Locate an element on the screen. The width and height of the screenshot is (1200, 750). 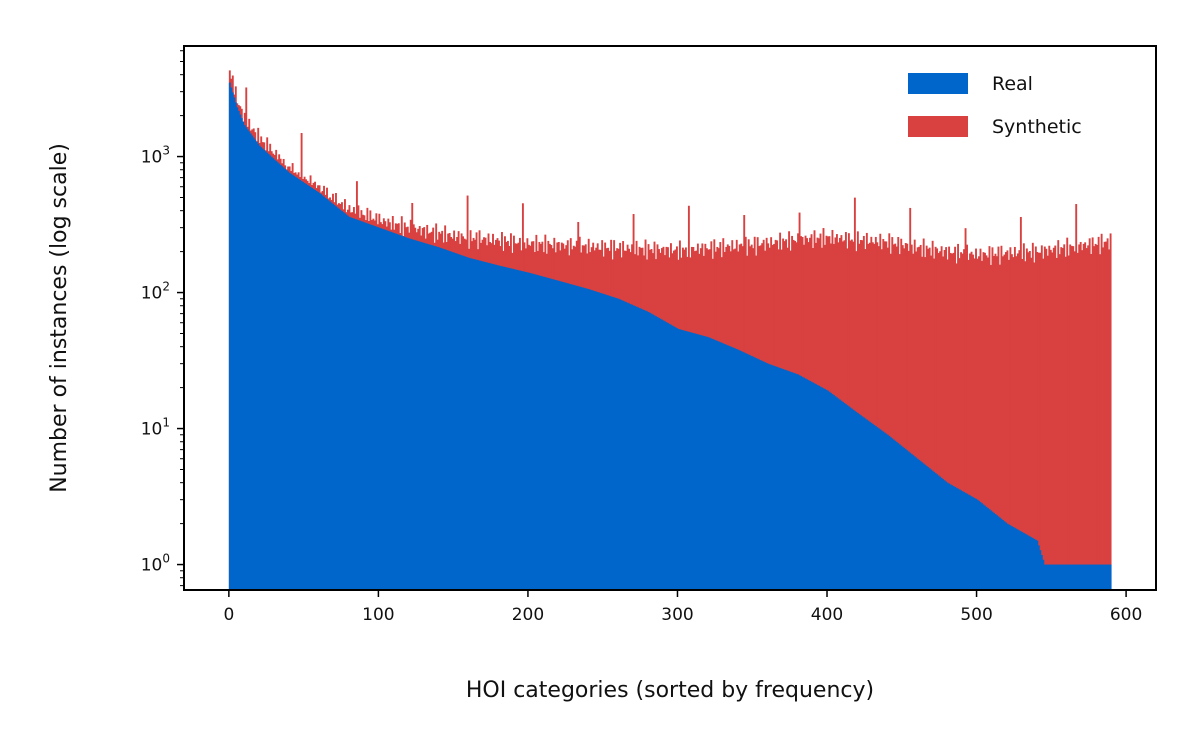
y-axis: 100 101 102 103 is located at coordinates (162, 318).